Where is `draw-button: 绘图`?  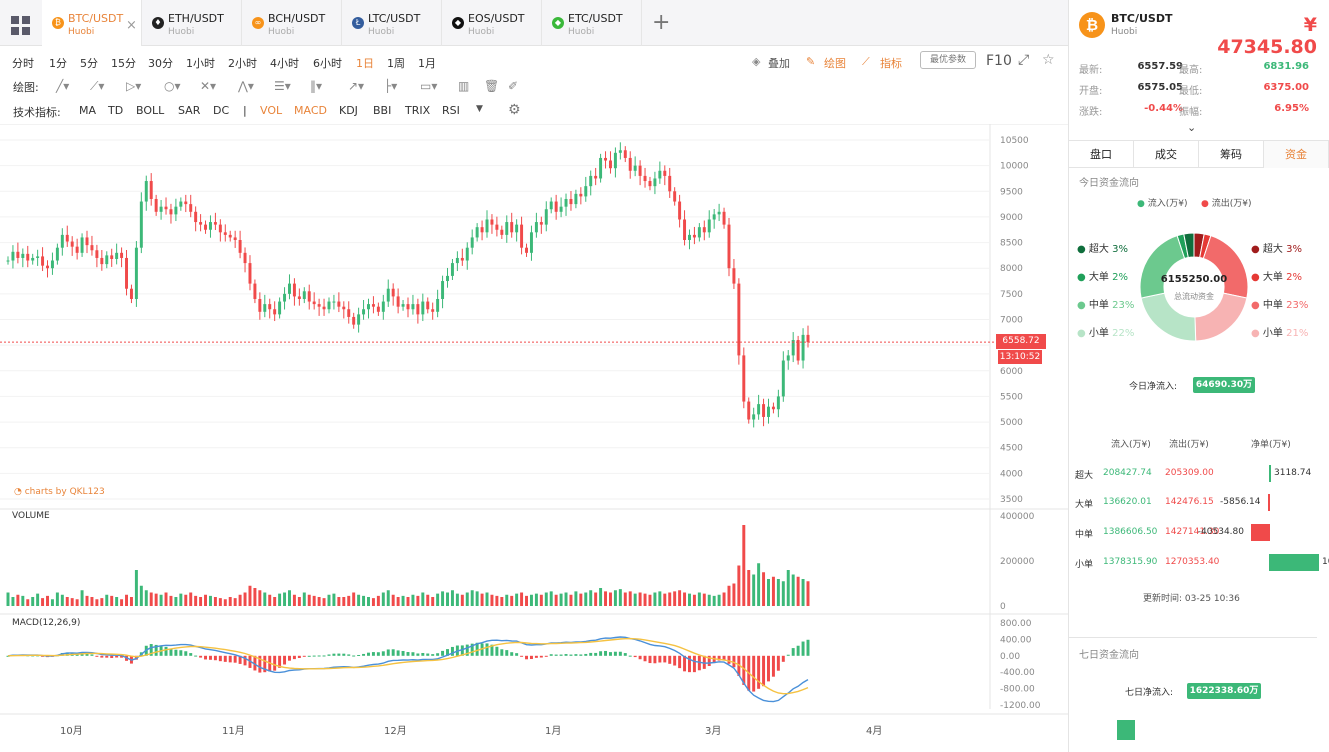
draw-button: 绘图 is located at coordinates (835, 63).